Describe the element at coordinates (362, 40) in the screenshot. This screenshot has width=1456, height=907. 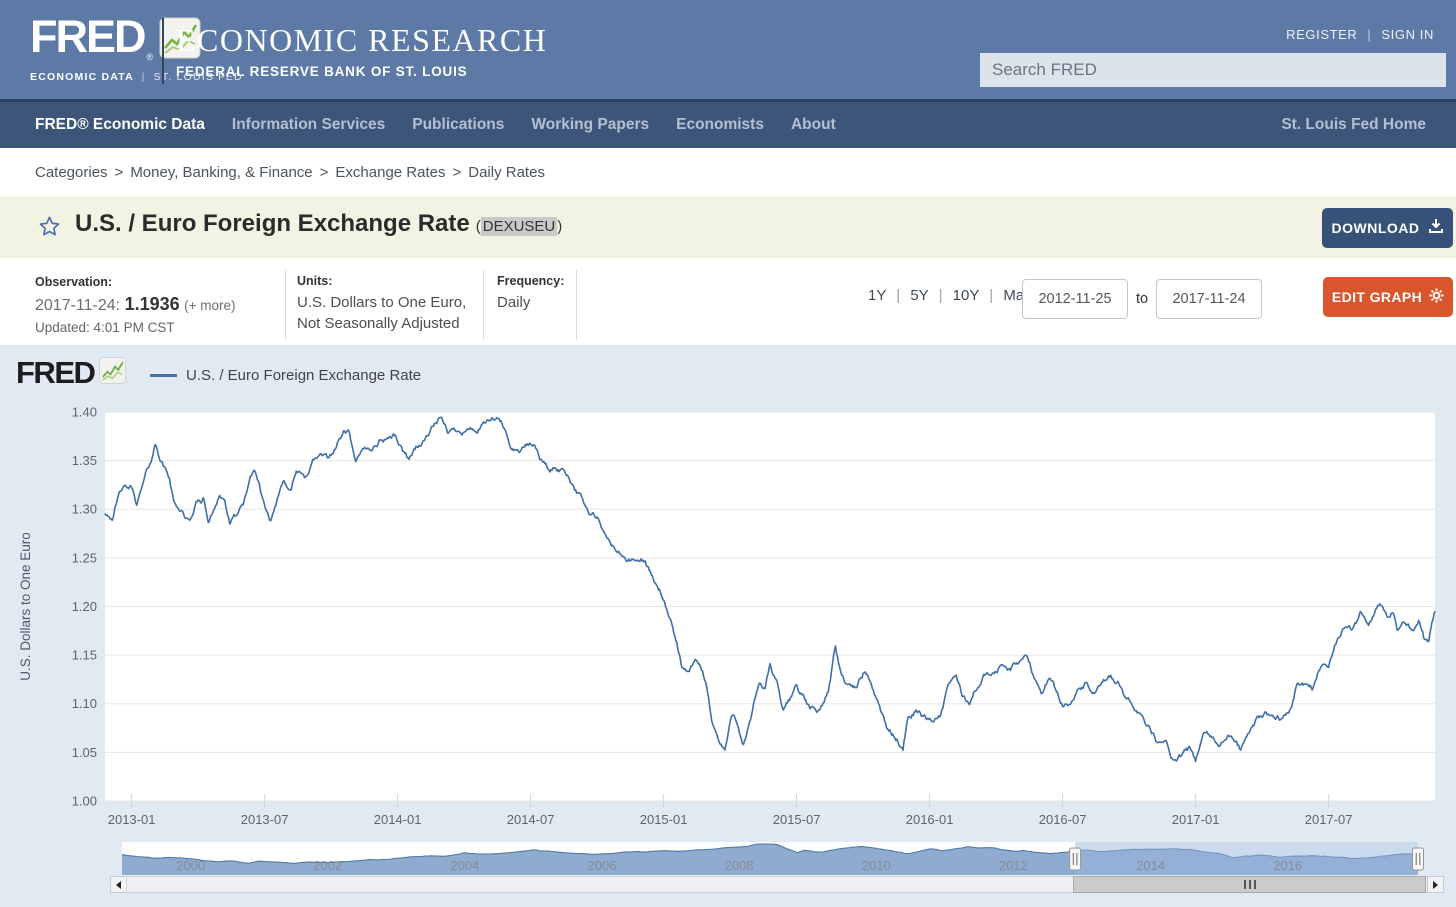
I see `site-title: ECONOMIC RESEARCH` at that location.